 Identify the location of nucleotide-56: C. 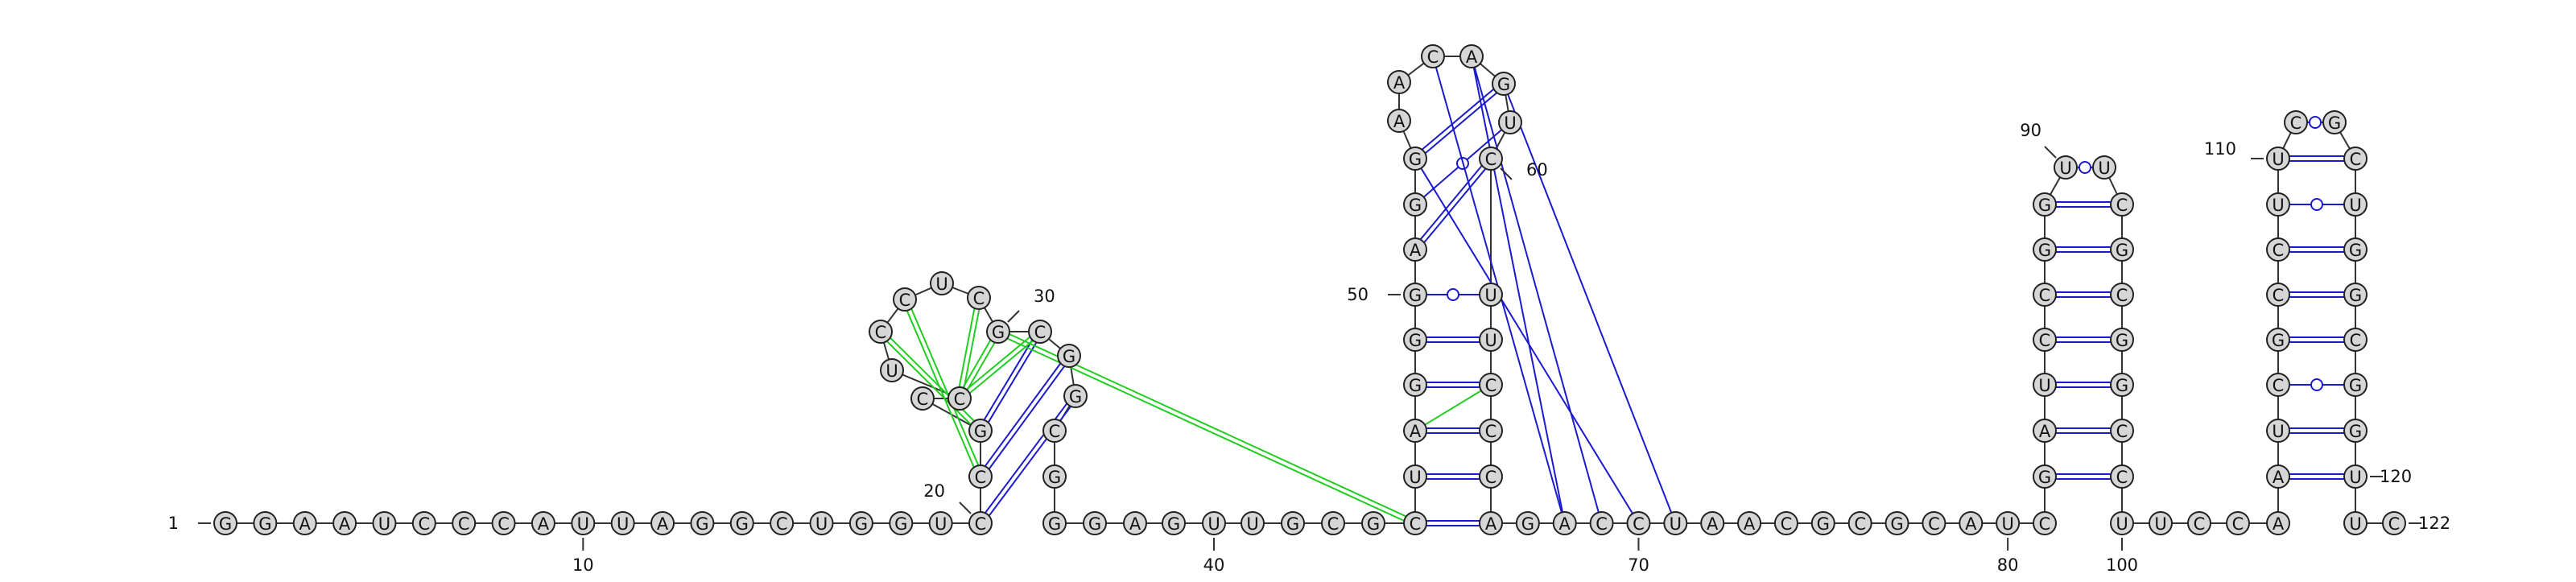
(1433, 56).